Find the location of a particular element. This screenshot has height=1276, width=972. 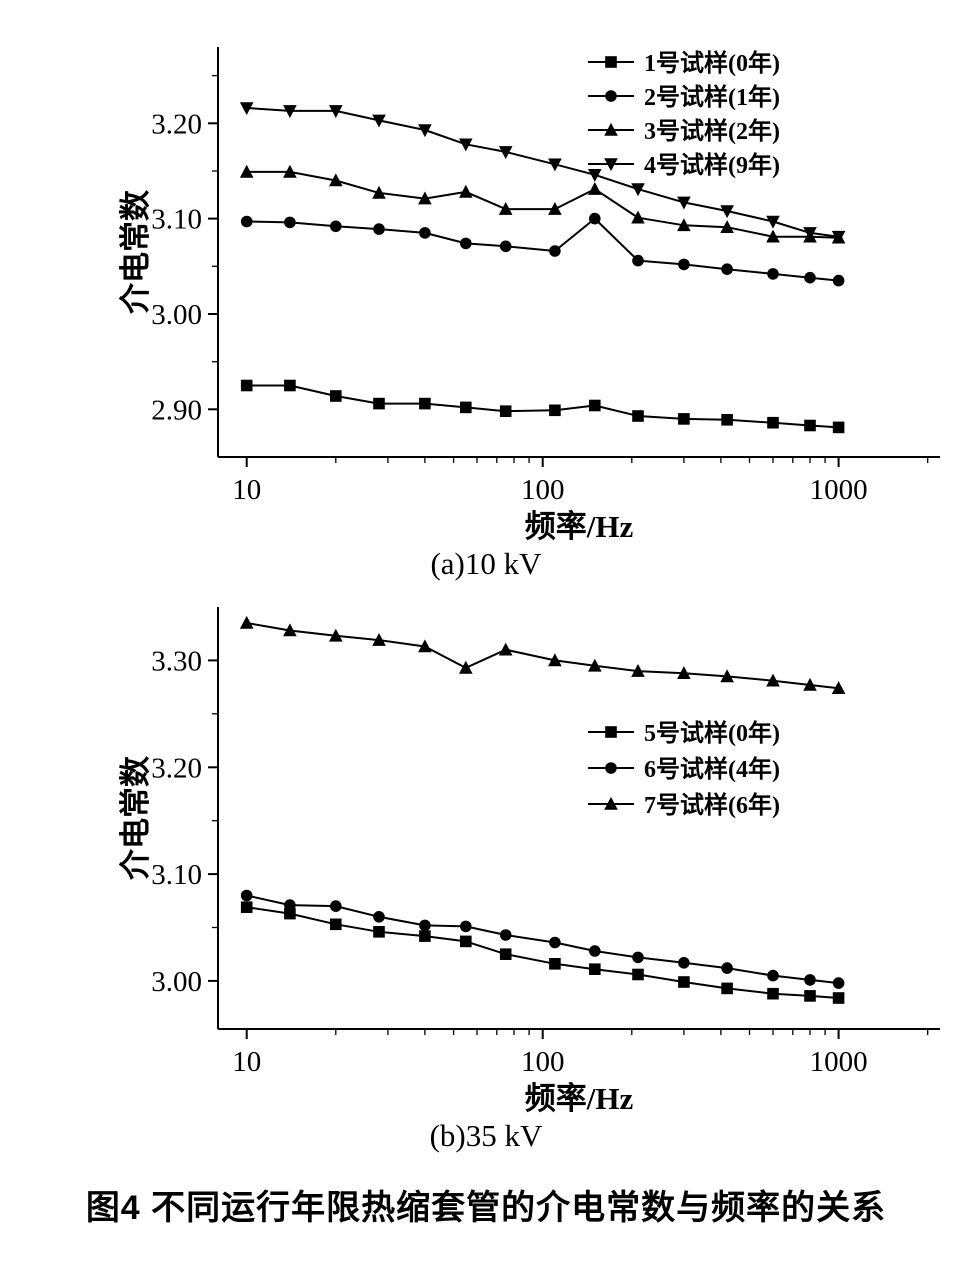

svg-text: 1号试样(0年) is located at coordinates (712, 63).